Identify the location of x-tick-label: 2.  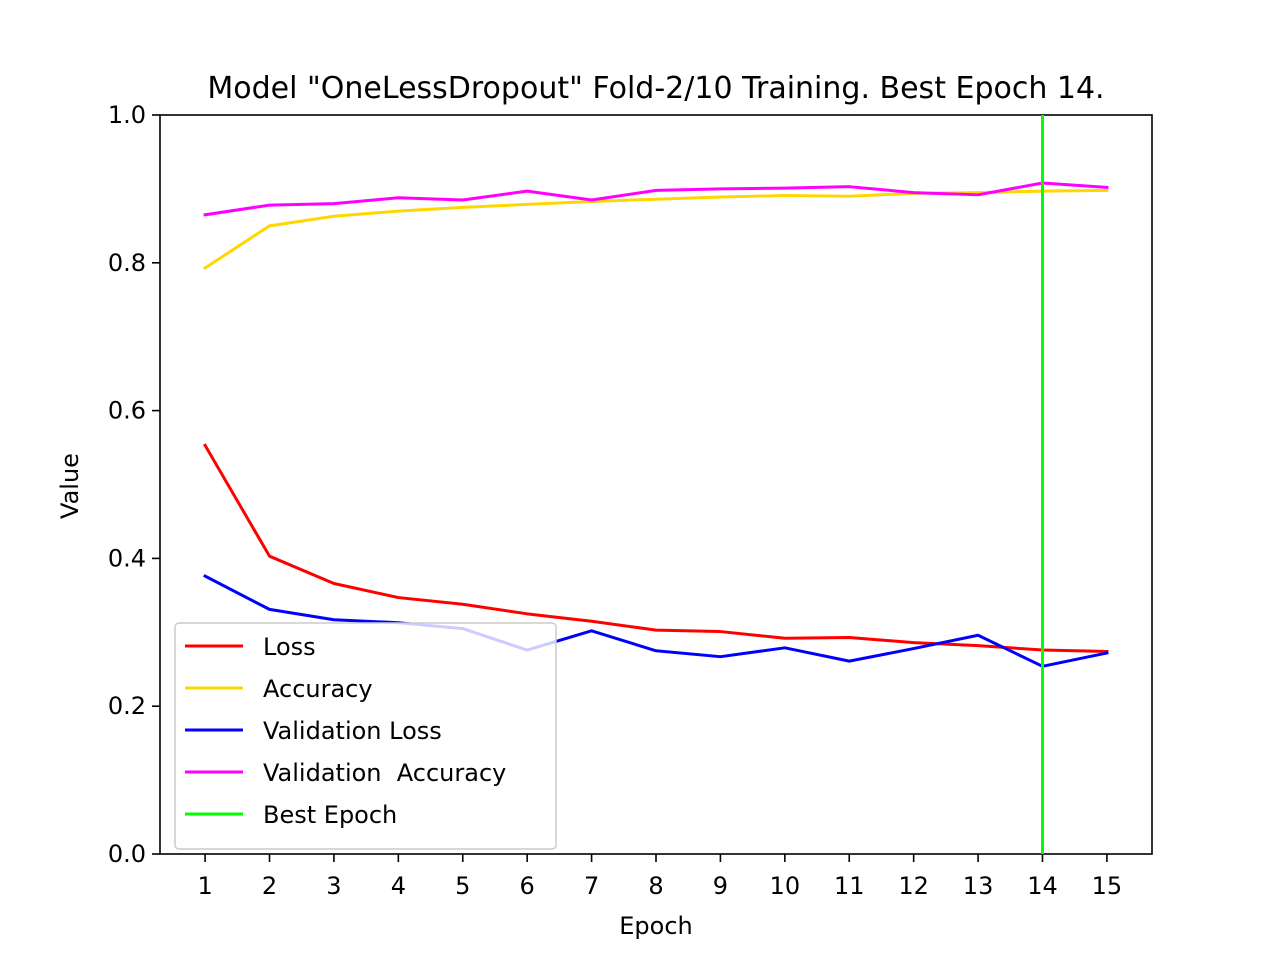
(269, 886).